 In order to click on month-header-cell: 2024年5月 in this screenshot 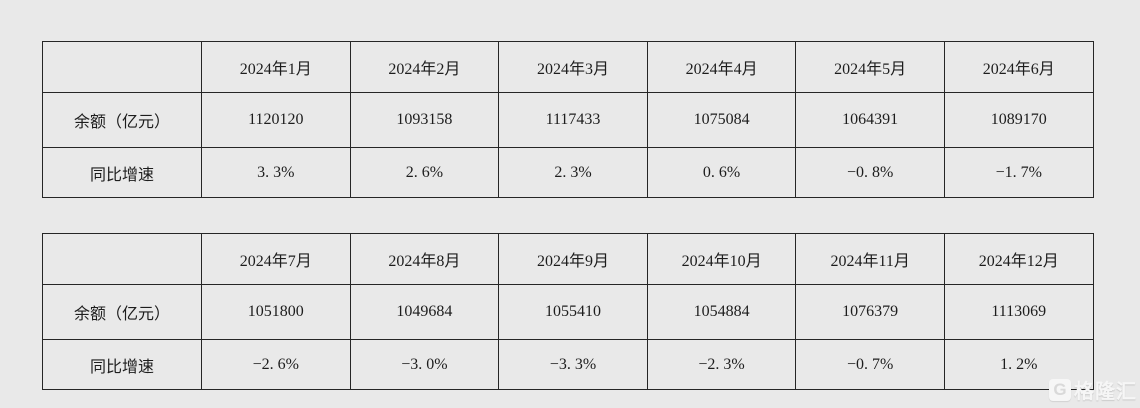, I will do `click(870, 67)`.